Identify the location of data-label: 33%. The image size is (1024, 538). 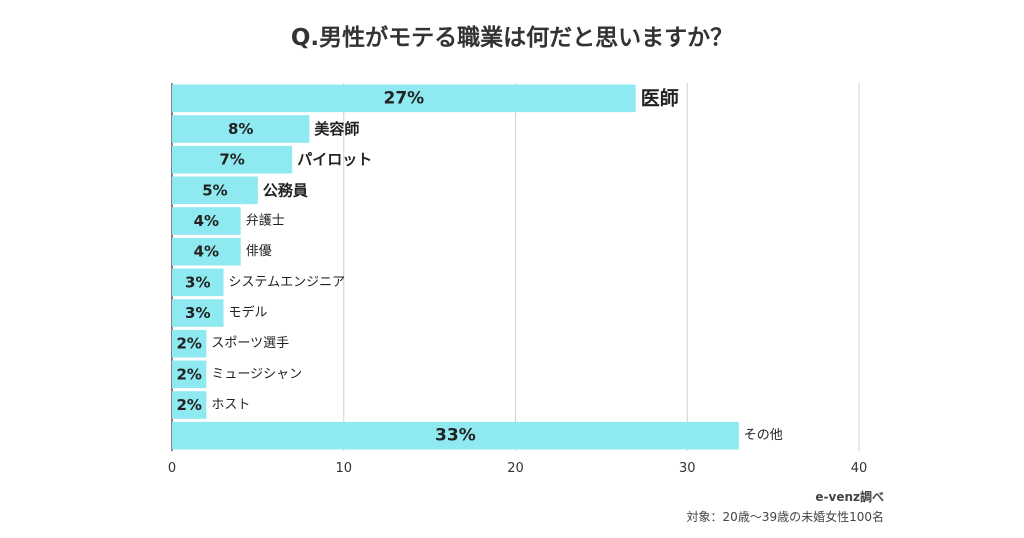
(455, 436).